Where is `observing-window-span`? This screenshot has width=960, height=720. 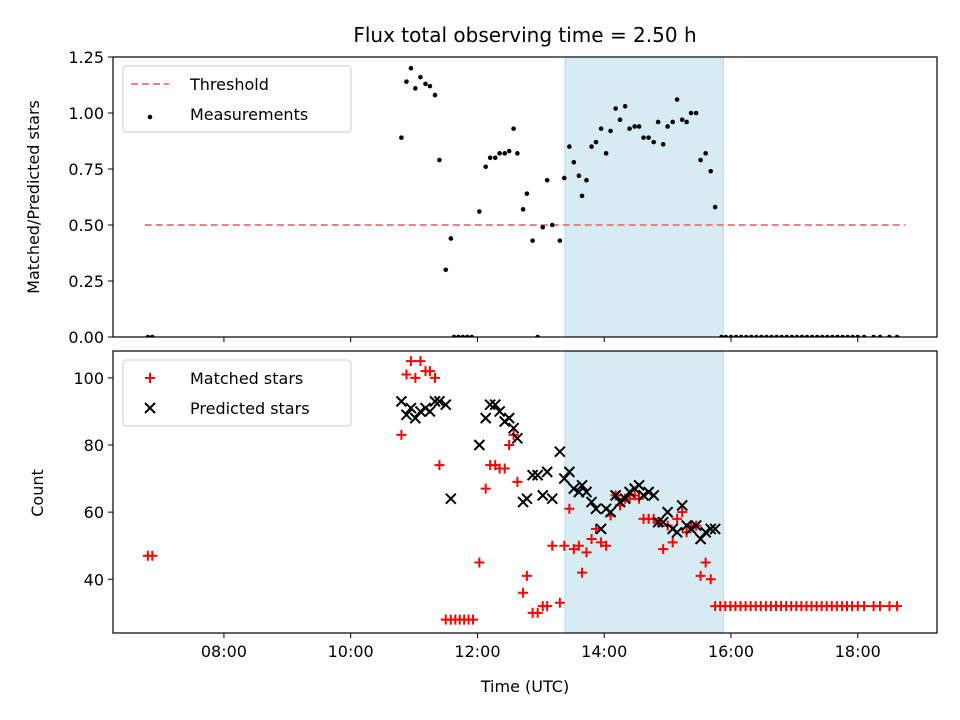 observing-window-span is located at coordinates (644, 197).